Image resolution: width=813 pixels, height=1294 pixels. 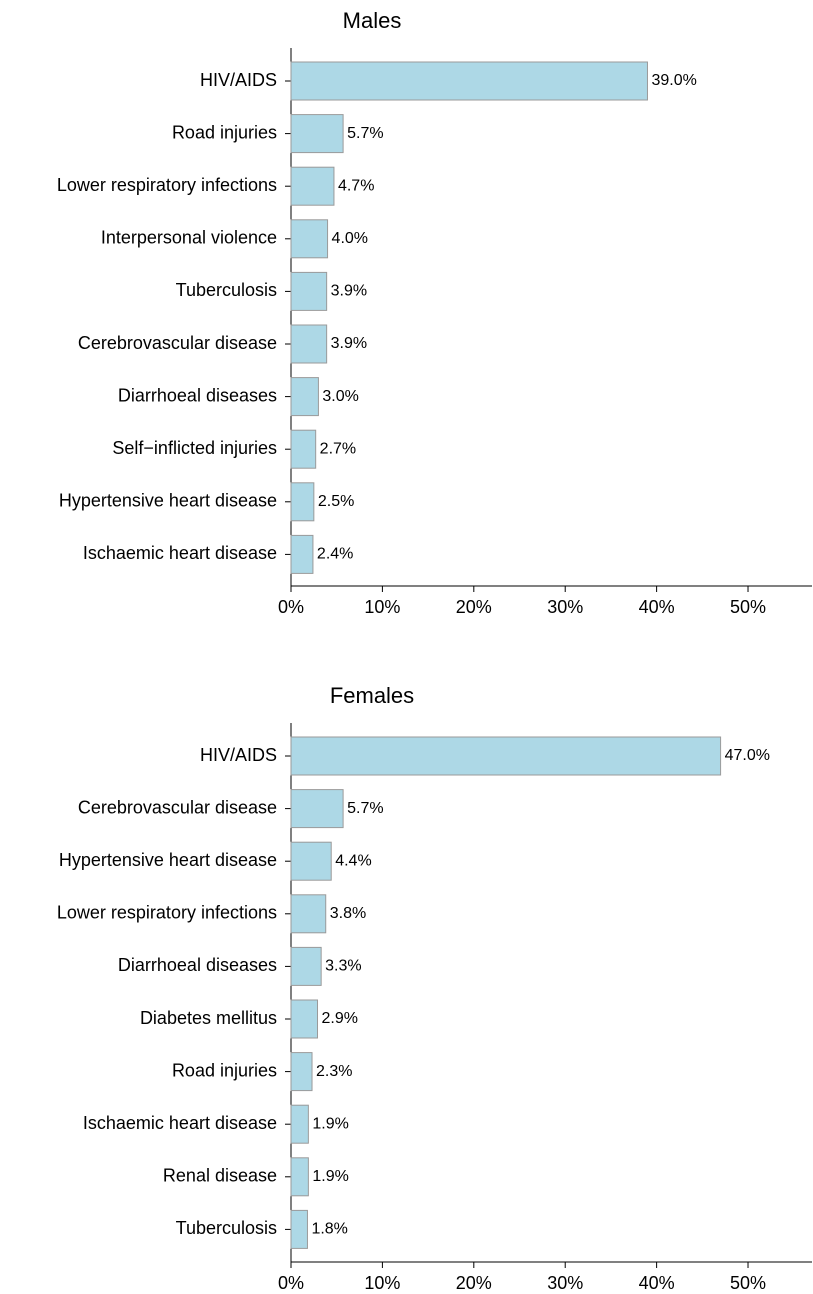 I want to click on value-label: 2.5%, so click(x=336, y=501).